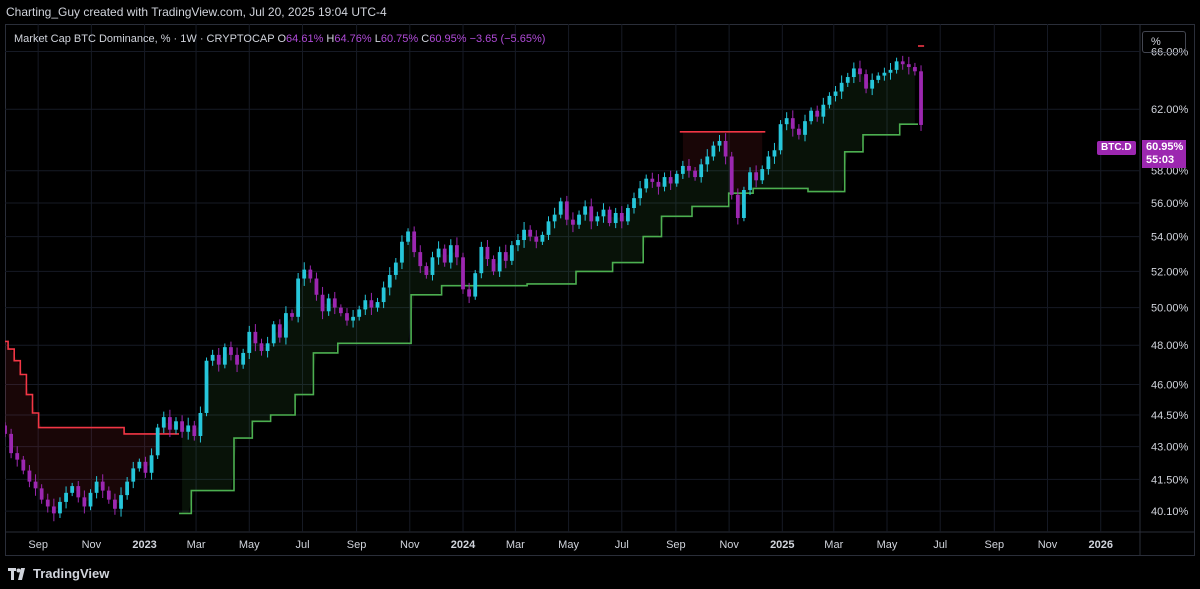  Describe the element at coordinates (92, 545) in the screenshot. I see `time-tick-label: Nov` at that location.